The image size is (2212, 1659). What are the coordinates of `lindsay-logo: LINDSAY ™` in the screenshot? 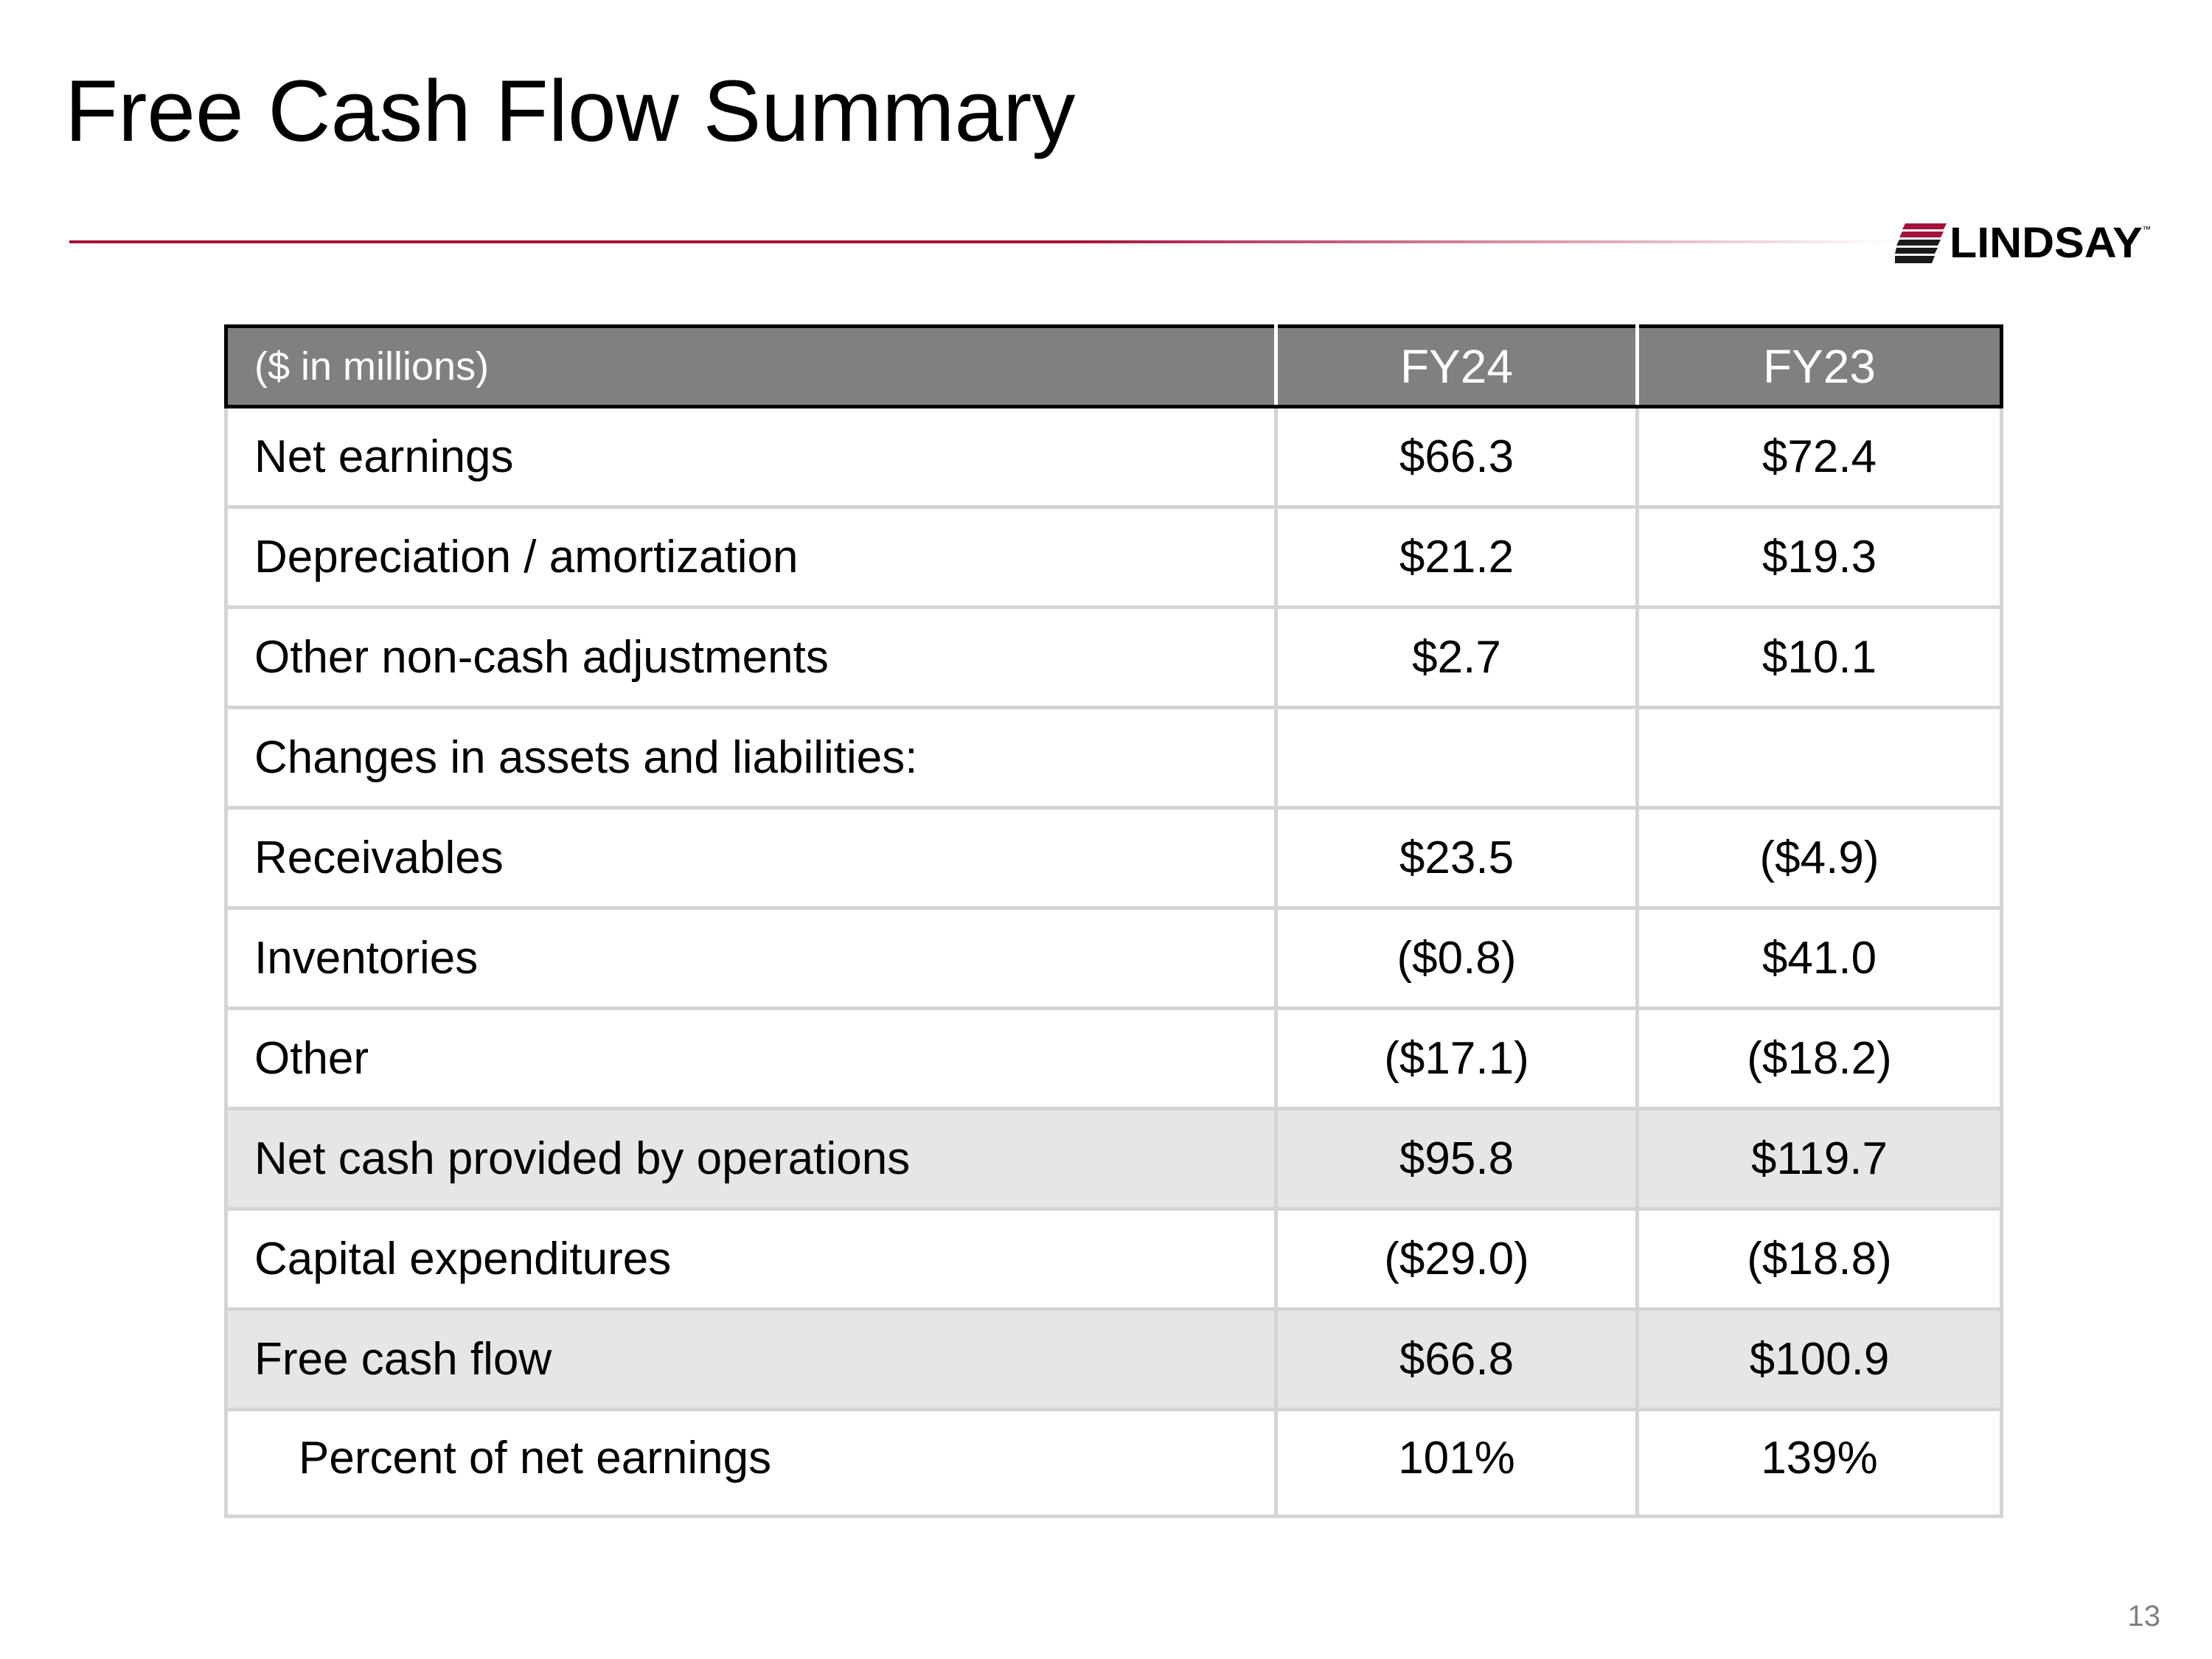 It's located at (2023, 243).